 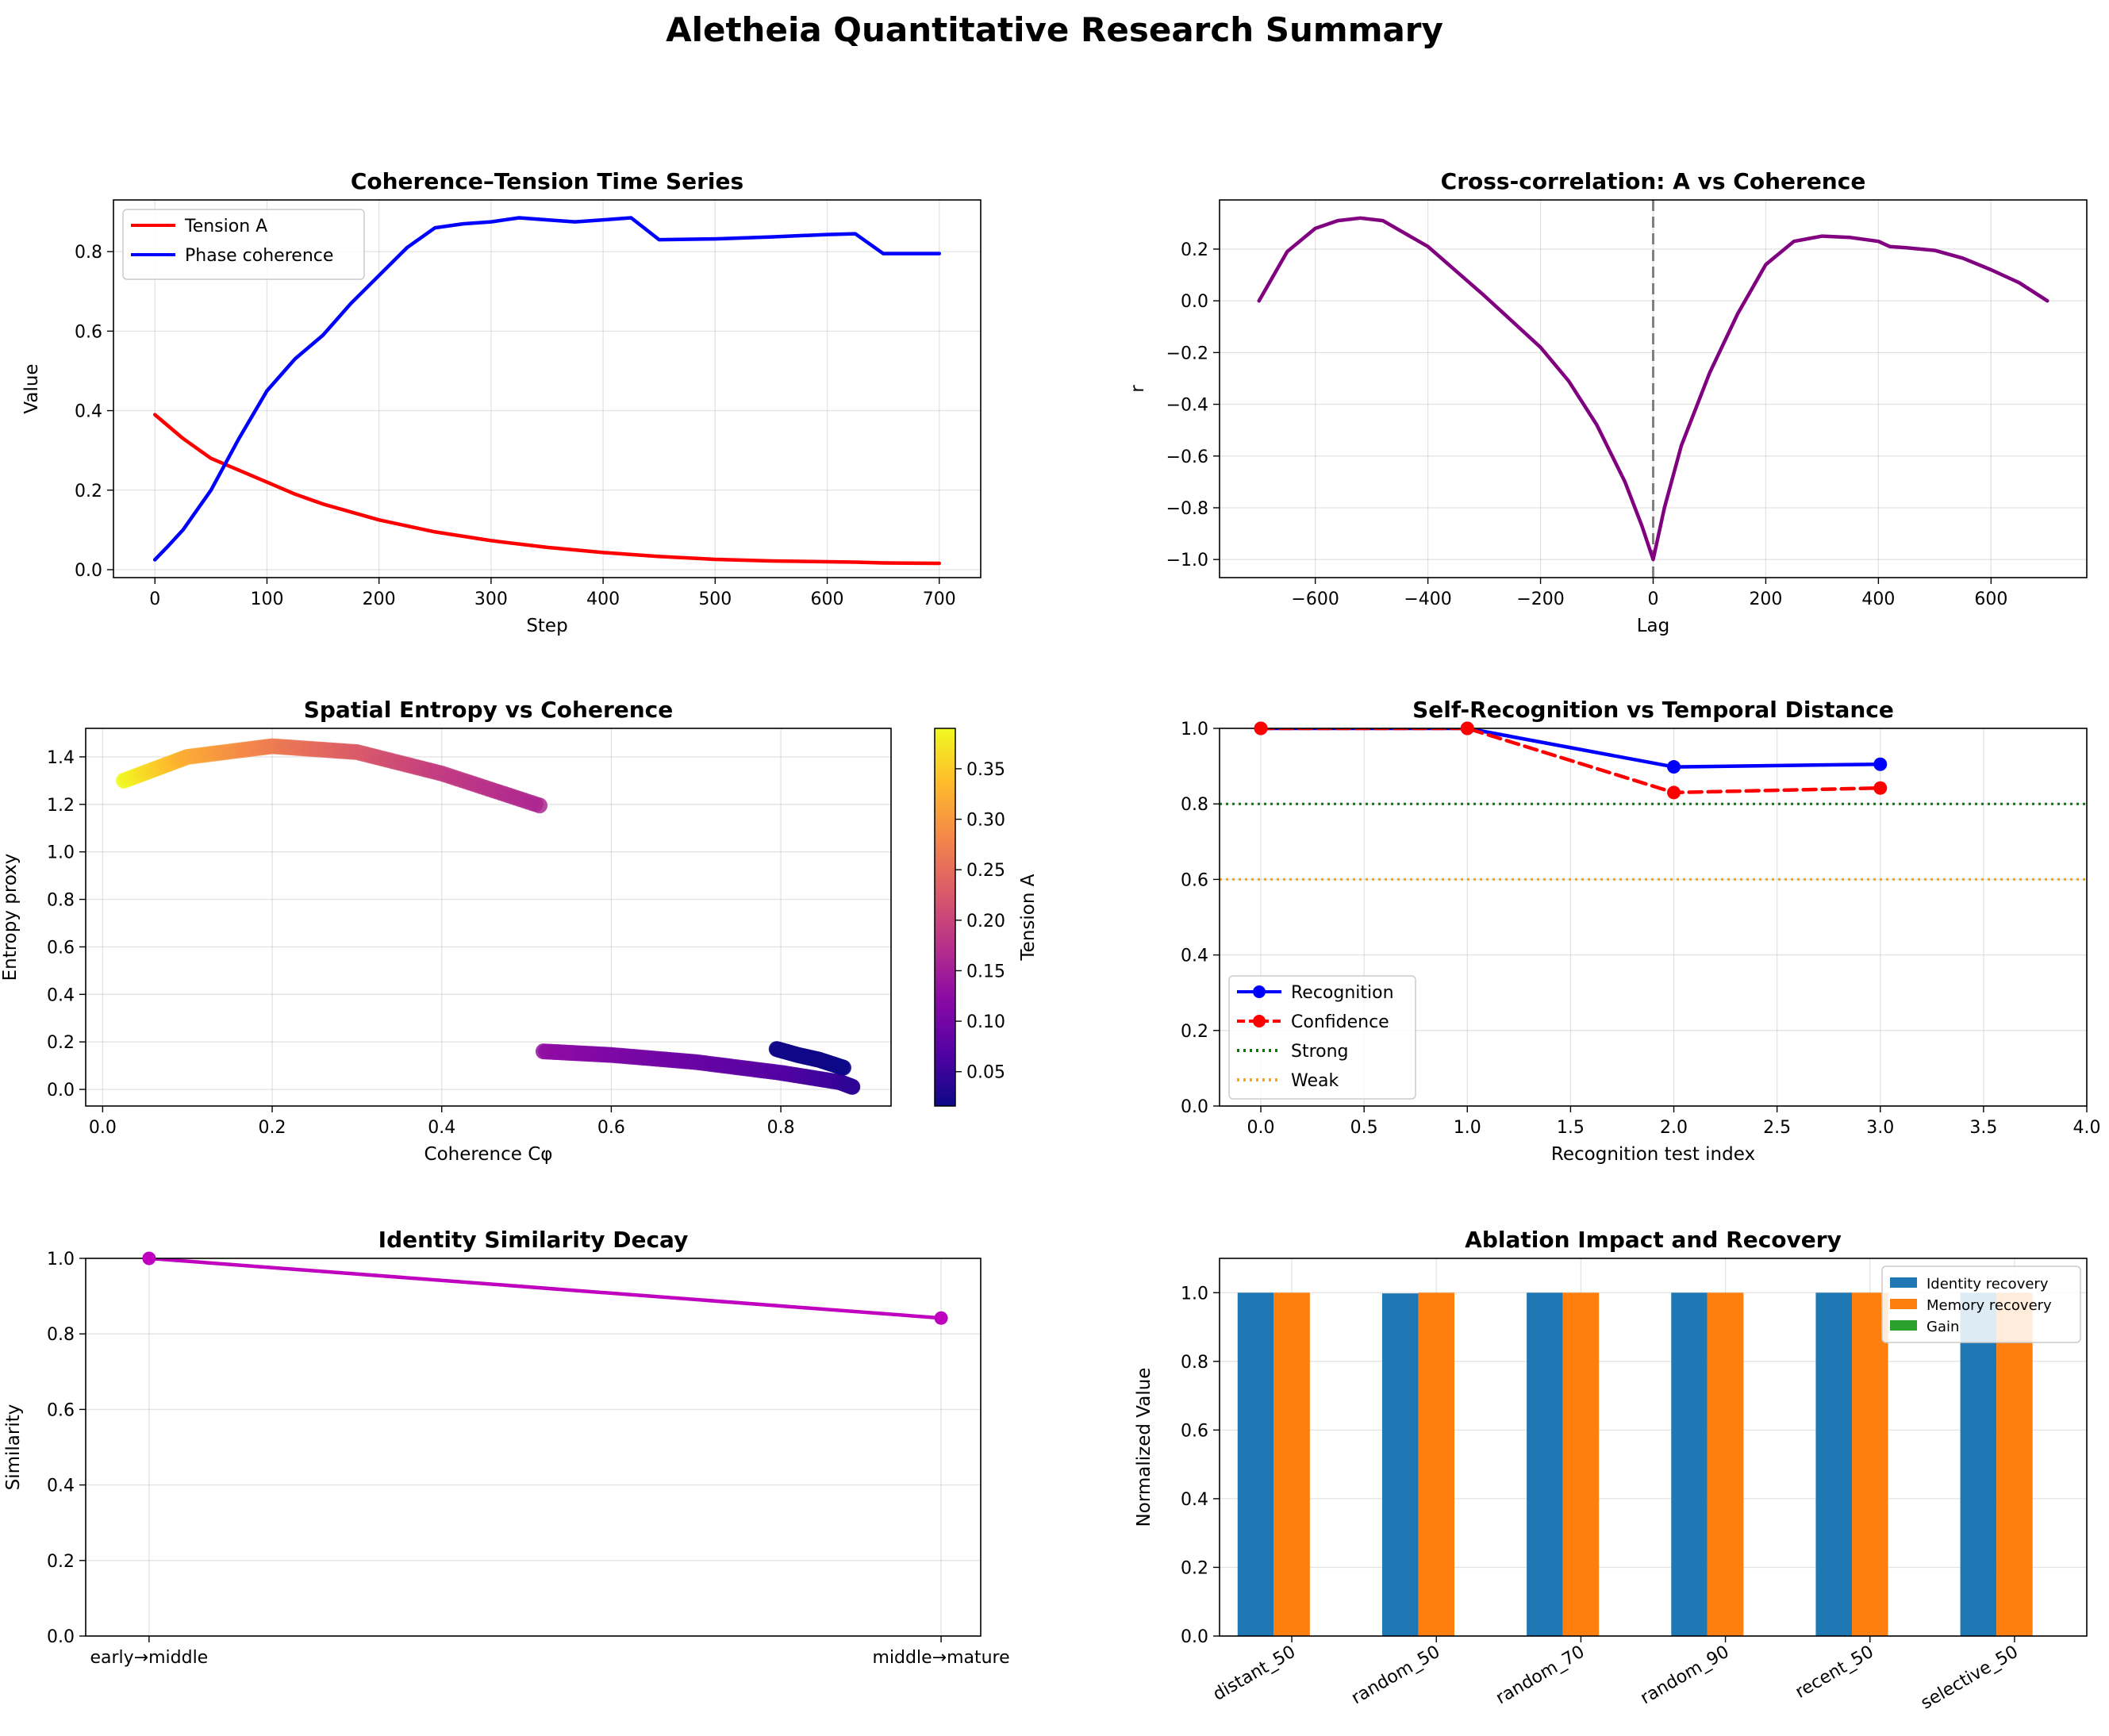 I want to click on panel-title: Cross-correlation: A vs Coherence, so click(x=1653, y=181).